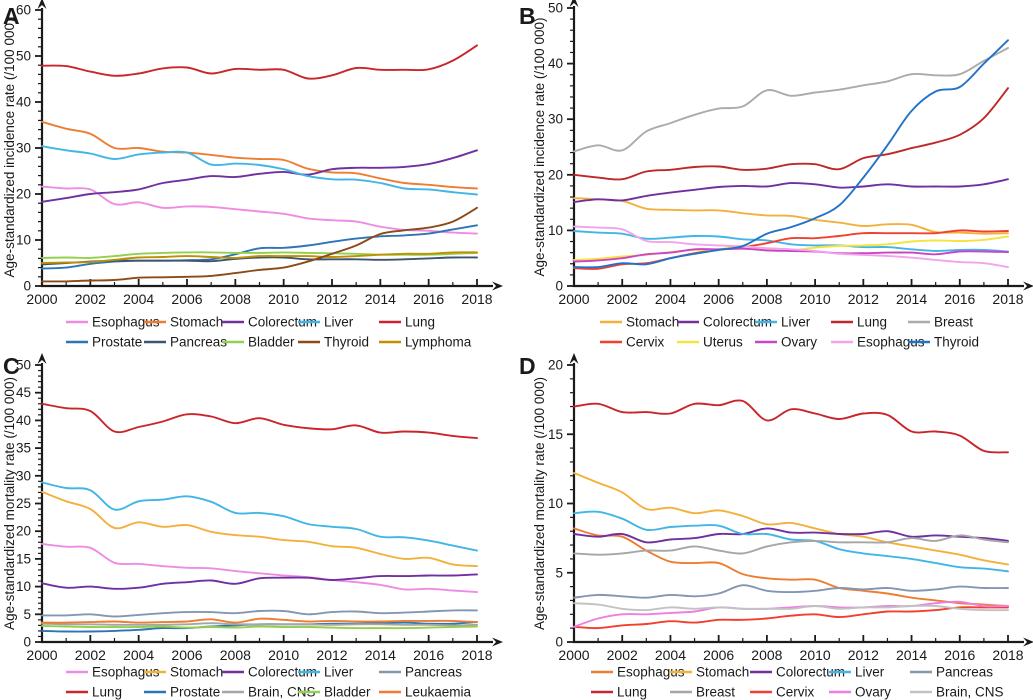 The width and height of the screenshot is (1033, 700). I want to click on series-line-ovary, so click(791, 255).